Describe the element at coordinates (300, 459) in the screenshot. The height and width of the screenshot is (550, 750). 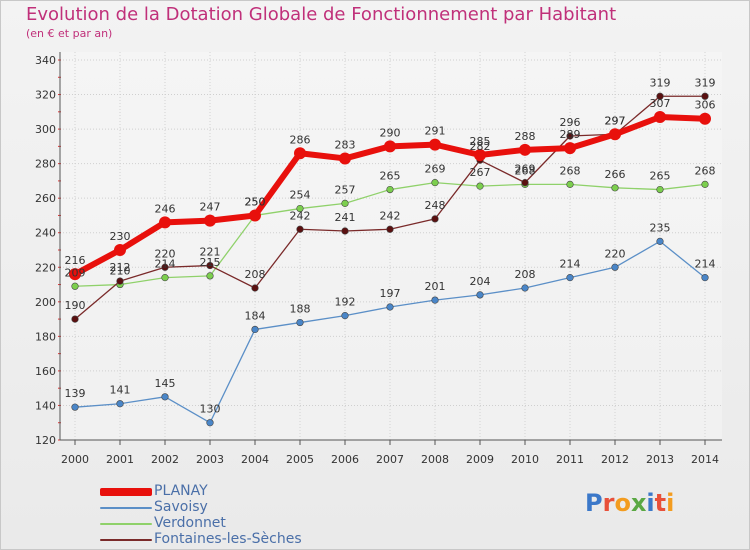
I see `x-tick-label: 2005` at that location.